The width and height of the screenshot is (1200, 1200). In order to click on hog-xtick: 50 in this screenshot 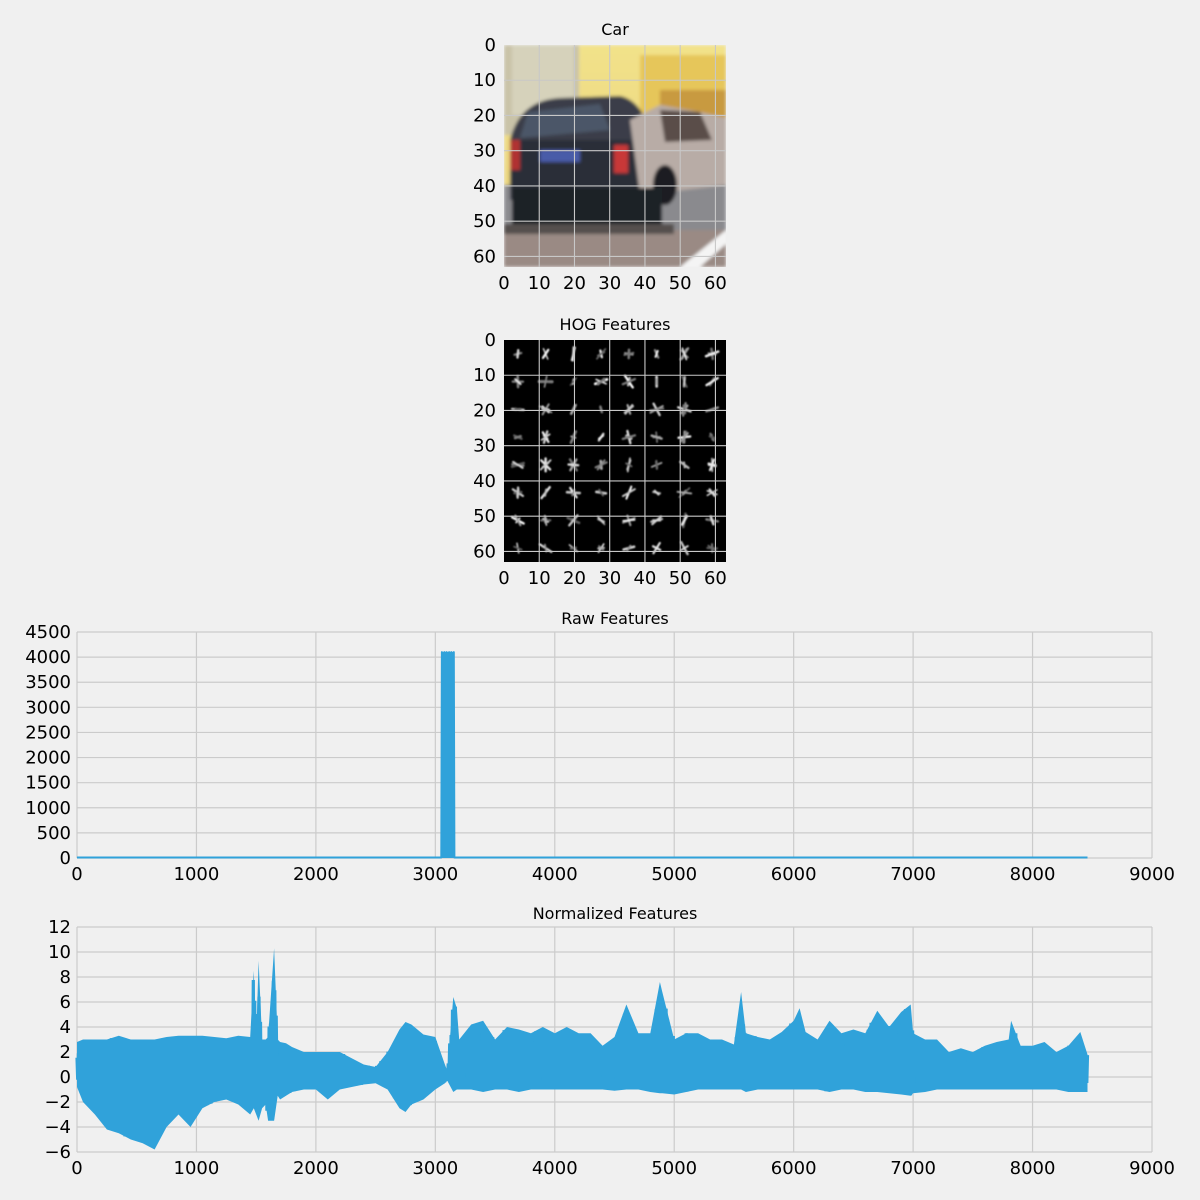, I will do `click(680, 578)`.